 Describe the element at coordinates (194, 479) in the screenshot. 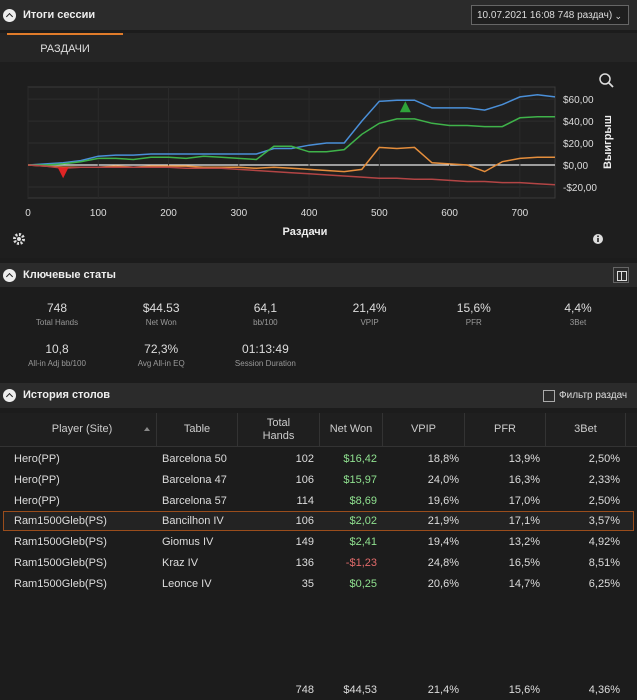

I see `table-cell: Barcelona 47` at that location.